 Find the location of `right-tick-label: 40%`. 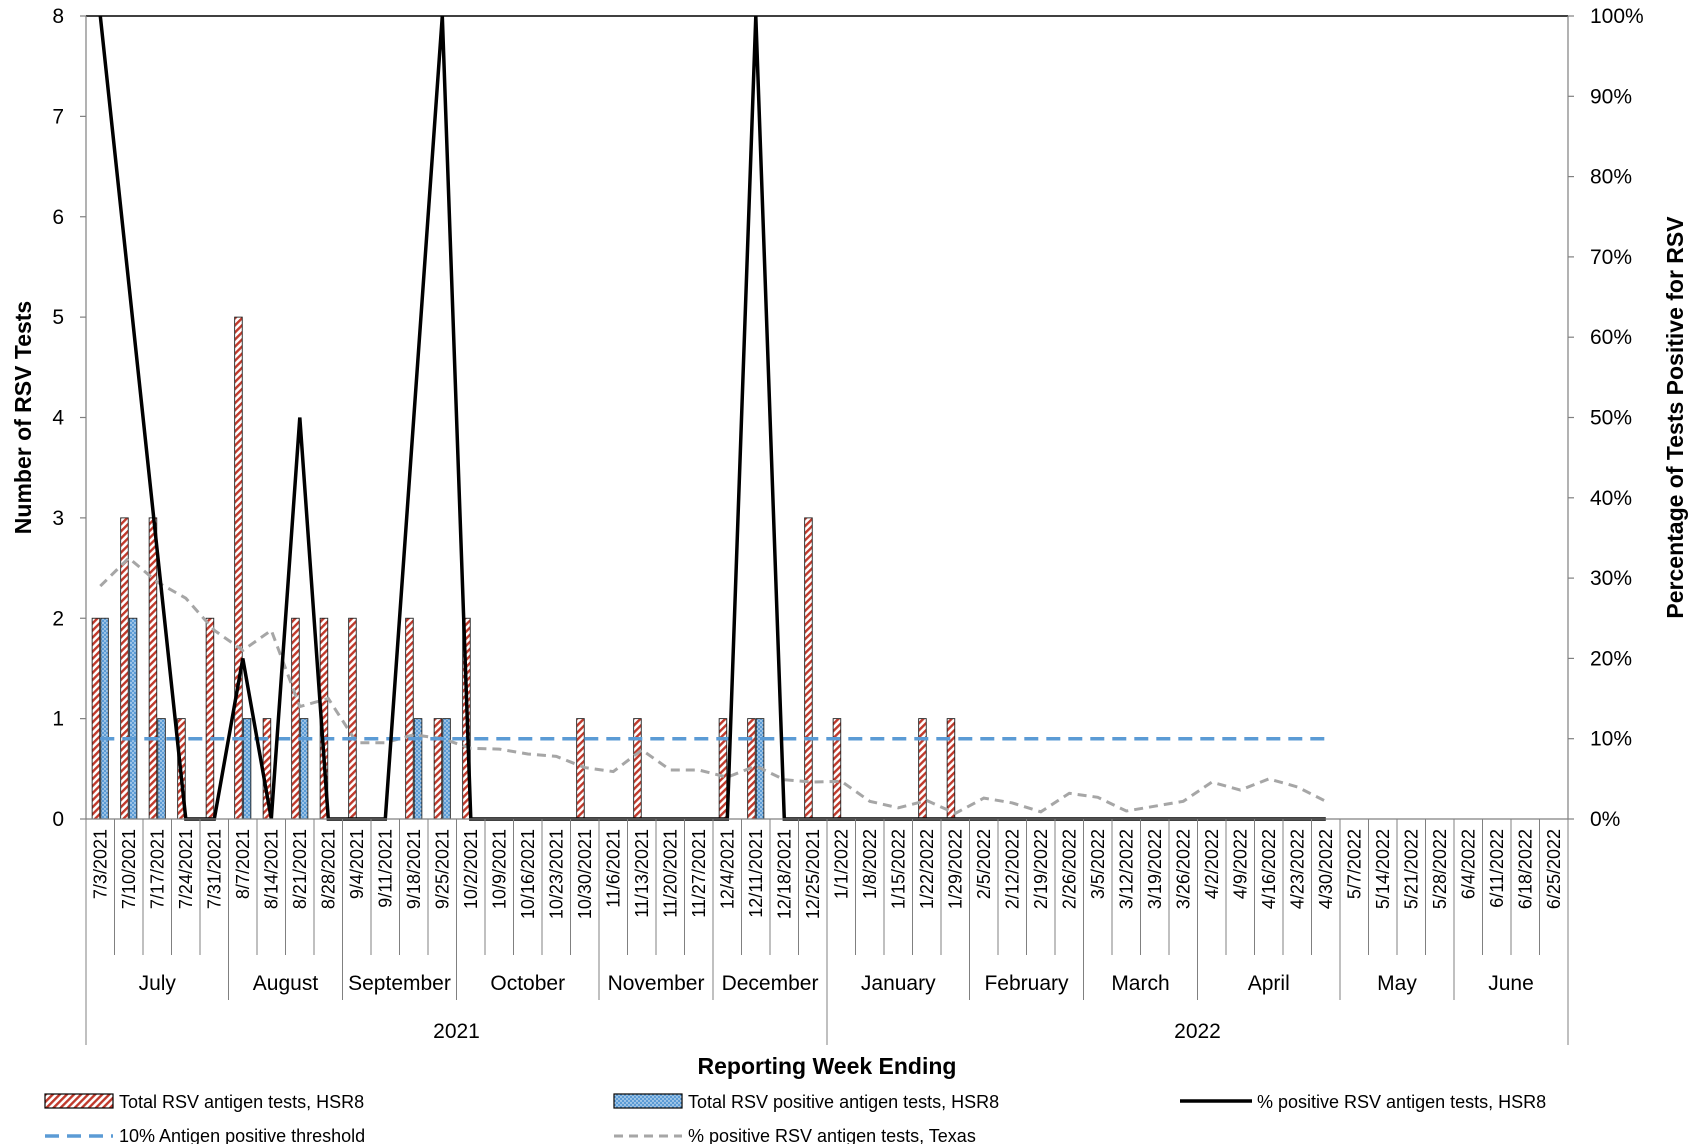

right-tick-label: 40% is located at coordinates (1611, 498).